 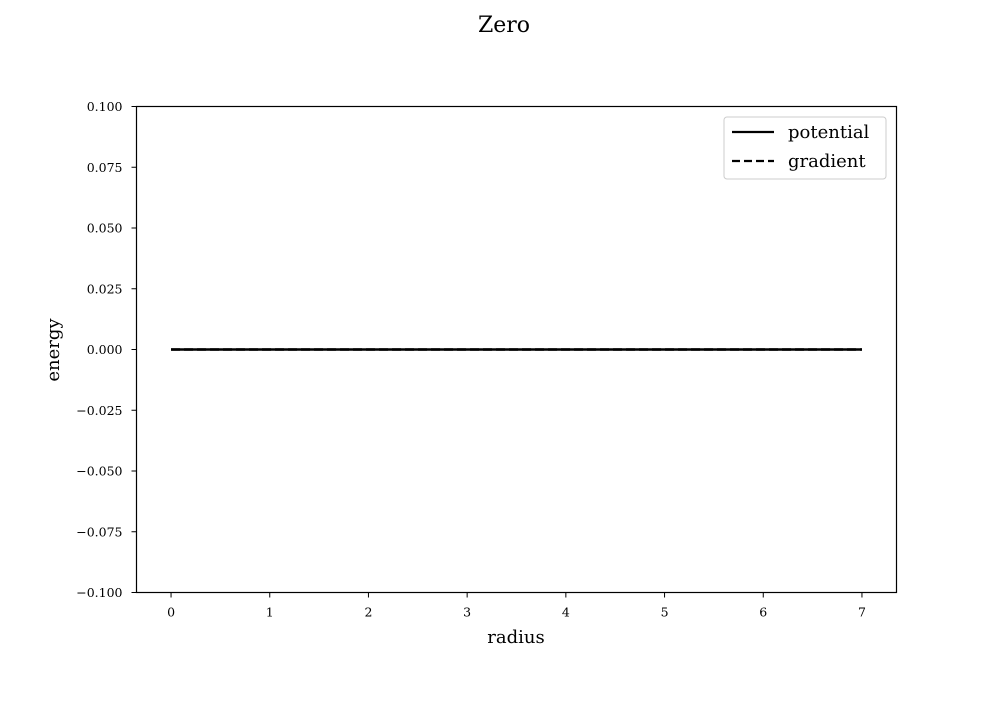 I want to click on x-tick-label: 5, so click(x=665, y=612).